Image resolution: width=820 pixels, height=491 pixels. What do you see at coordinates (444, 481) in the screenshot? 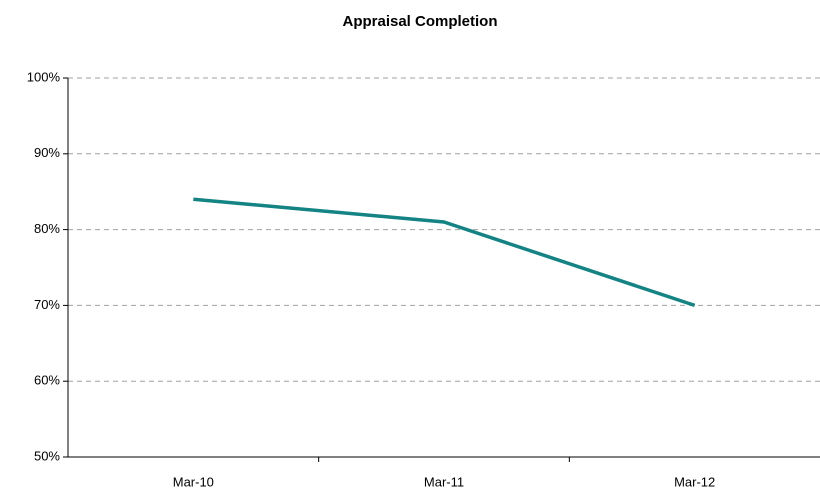
I see `x-tick-label: Mar-11` at bounding box center [444, 481].